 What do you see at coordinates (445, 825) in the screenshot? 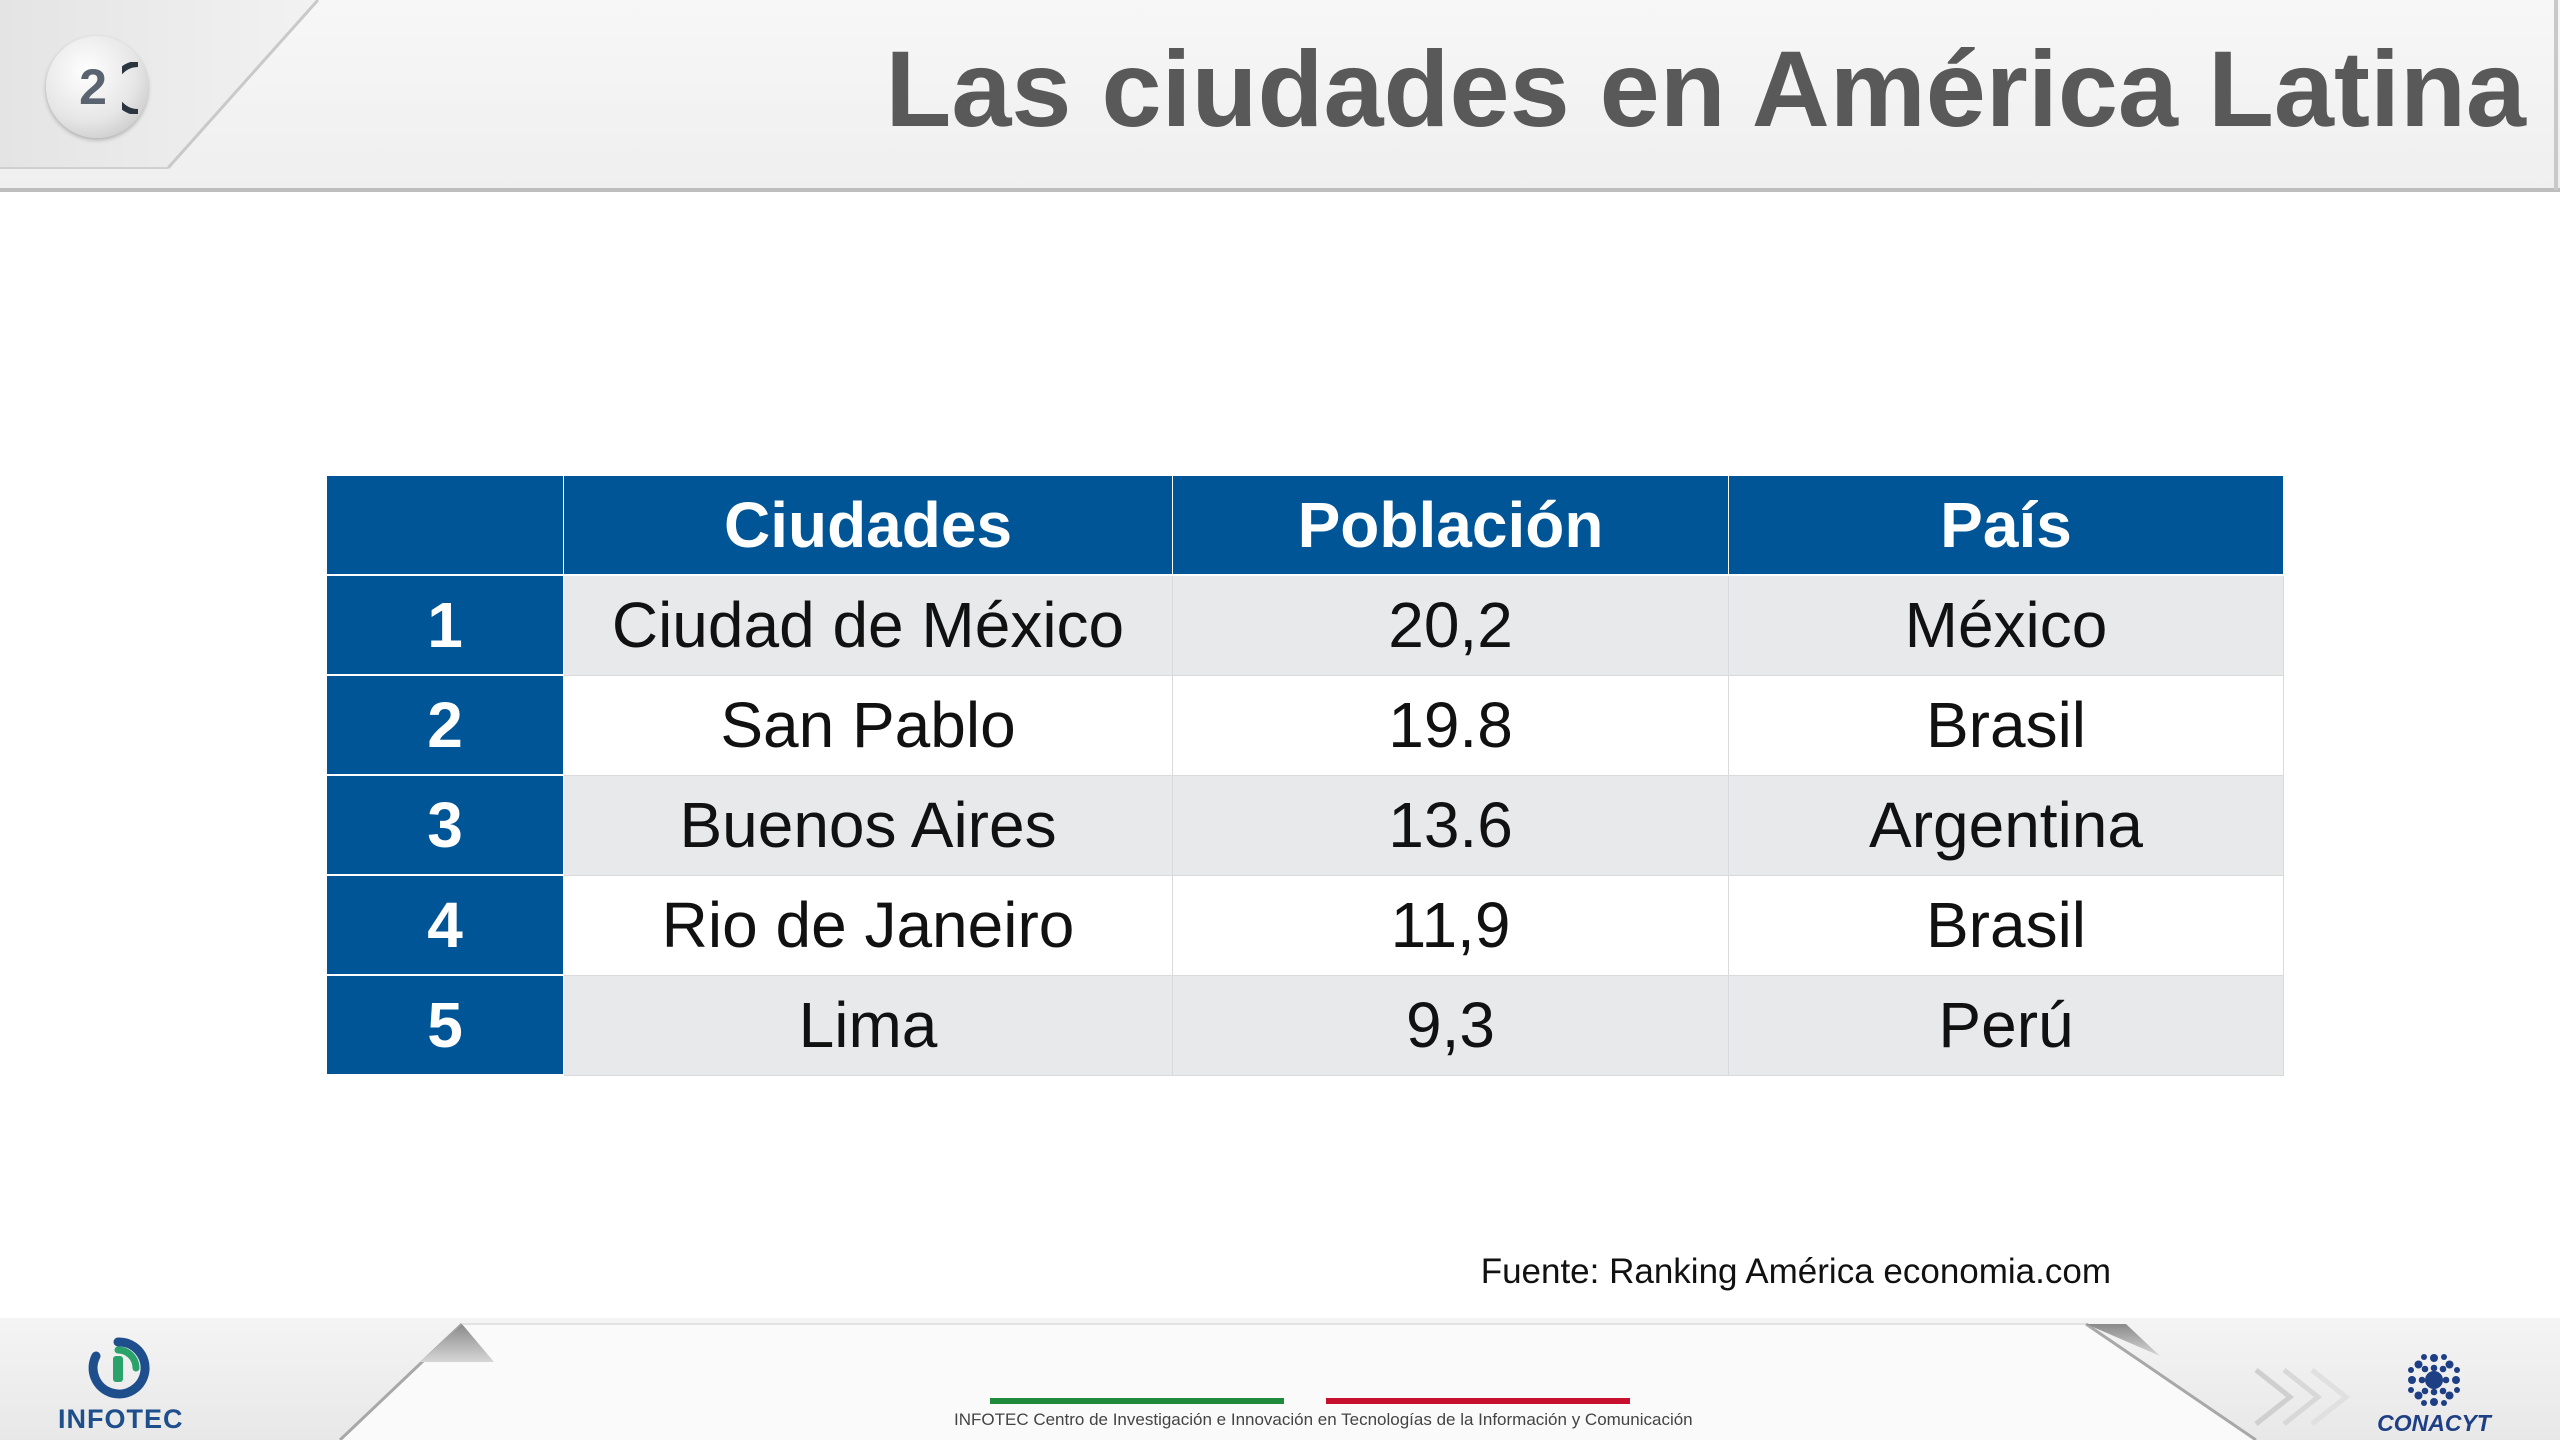
I see `rank-cell: 3` at bounding box center [445, 825].